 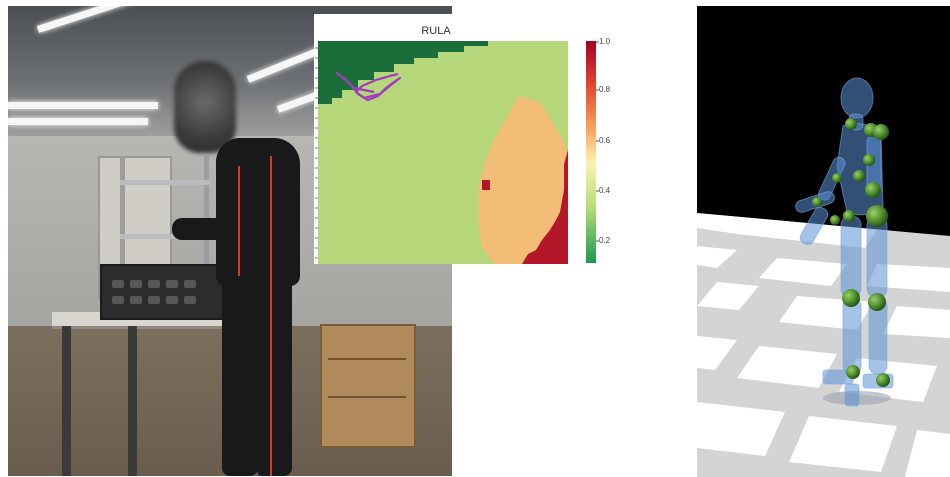 I want to click on skeleton-joints, so click(x=851, y=252).